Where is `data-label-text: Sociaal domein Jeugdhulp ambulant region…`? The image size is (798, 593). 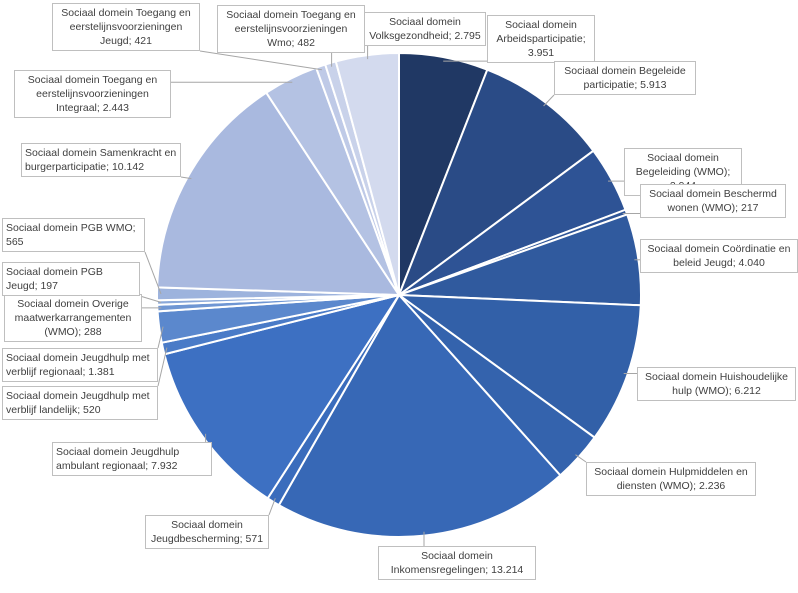
data-label-text: Sociaal domein Jeugdhulp ambulant region… is located at coordinates (118, 459).